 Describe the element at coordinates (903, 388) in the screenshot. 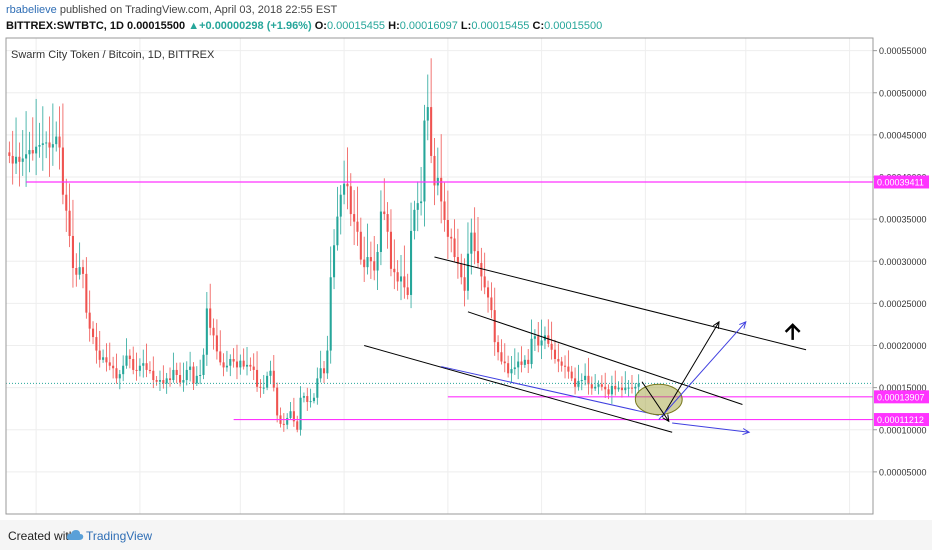

I see `y-tick-label: 0.00015000` at that location.